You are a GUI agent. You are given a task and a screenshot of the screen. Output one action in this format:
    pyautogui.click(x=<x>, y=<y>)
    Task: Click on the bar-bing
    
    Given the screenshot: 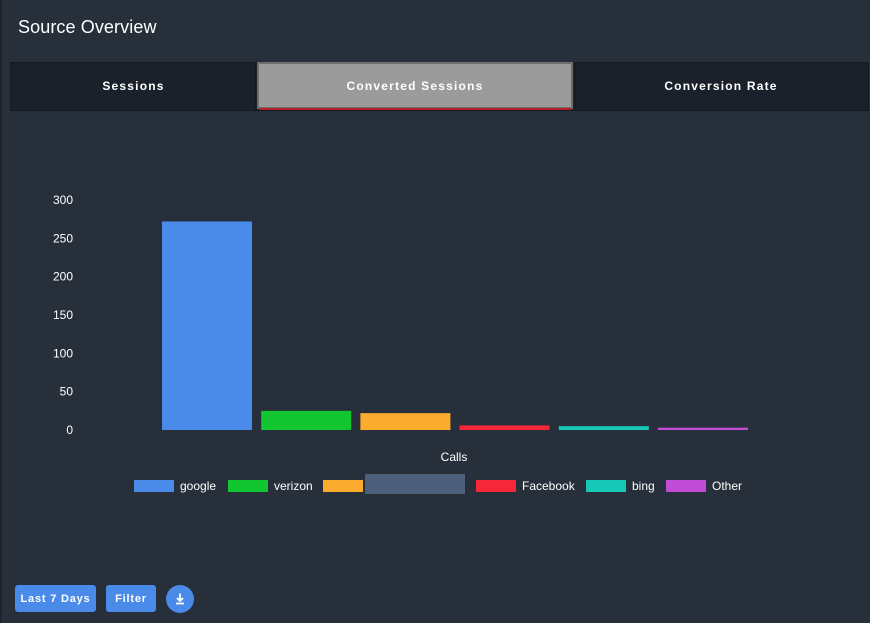 What is the action you would take?
    pyautogui.click(x=603, y=428)
    